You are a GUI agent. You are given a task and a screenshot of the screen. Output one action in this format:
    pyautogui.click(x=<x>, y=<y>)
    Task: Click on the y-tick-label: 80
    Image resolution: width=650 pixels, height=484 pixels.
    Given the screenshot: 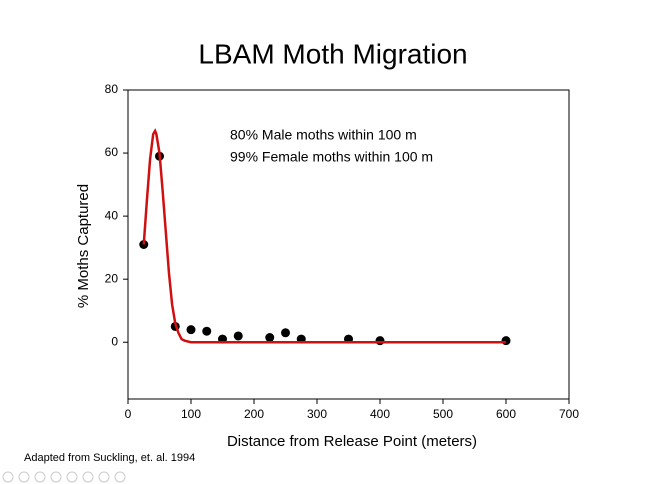 What is the action you would take?
    pyautogui.click(x=112, y=89)
    